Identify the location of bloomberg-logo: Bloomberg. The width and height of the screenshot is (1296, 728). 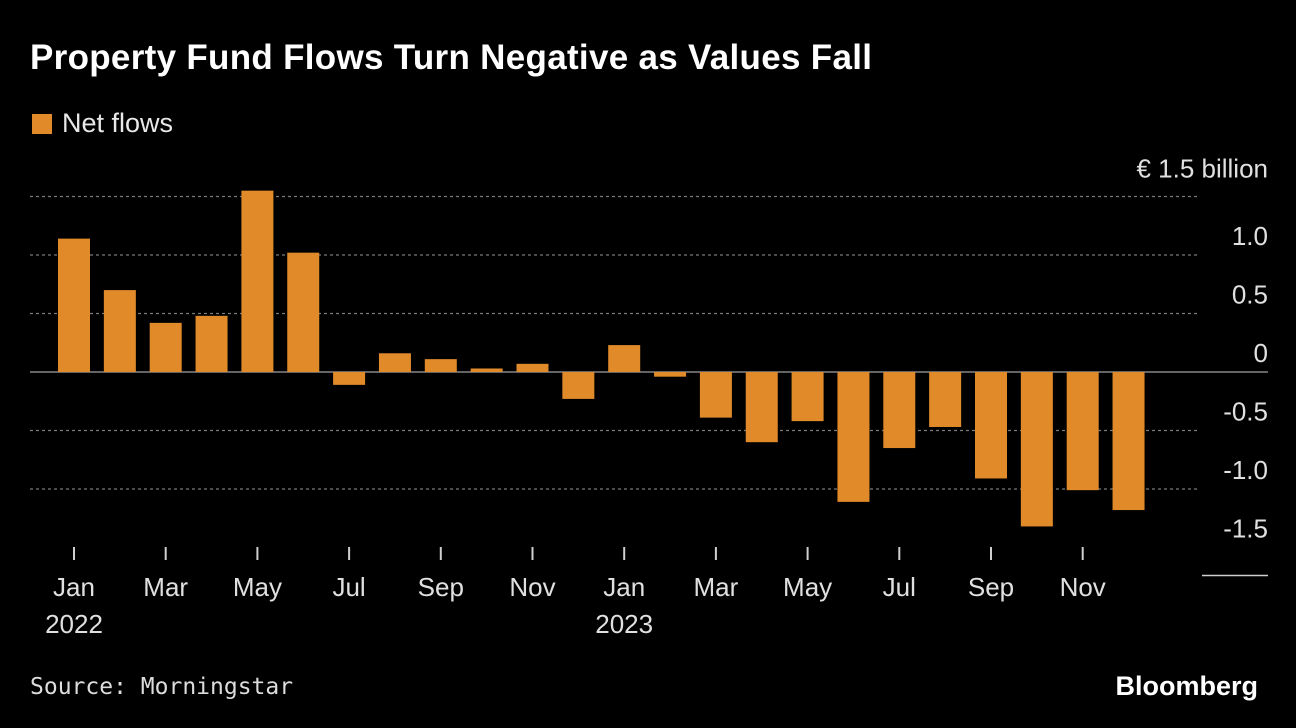
(1186, 686).